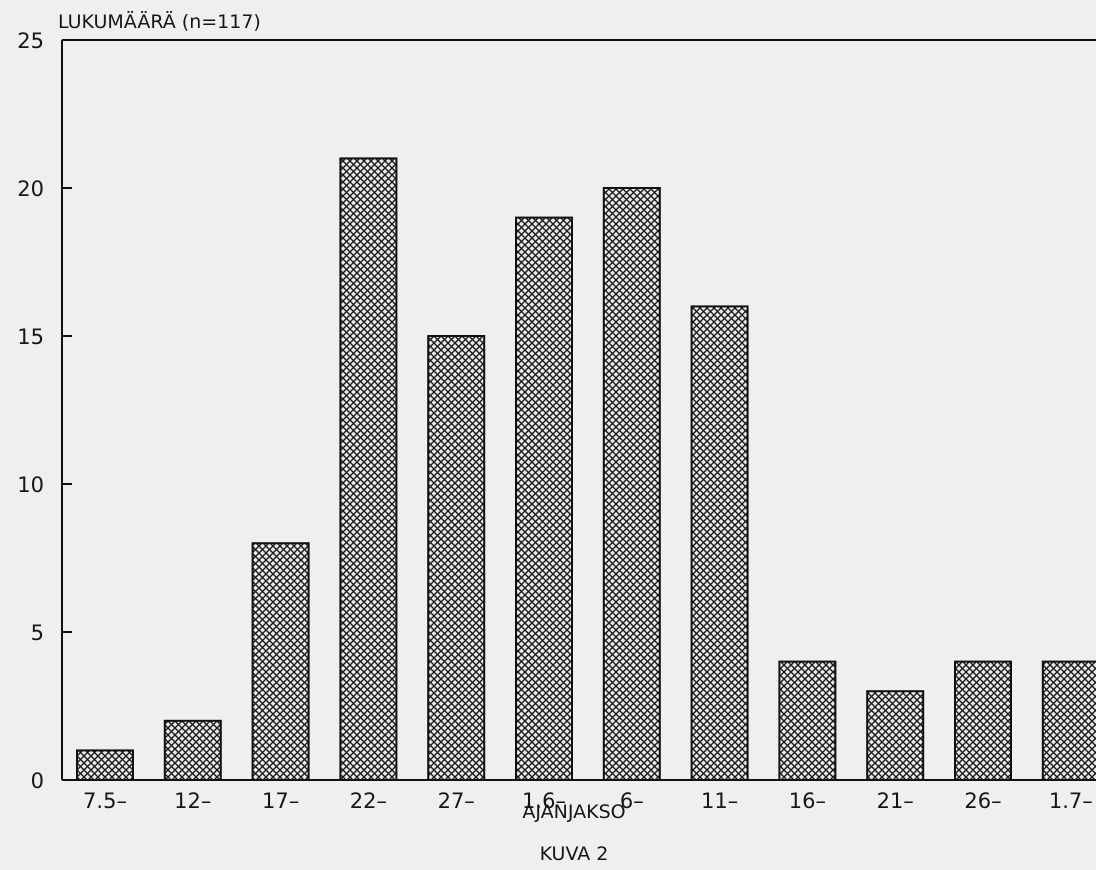  I want to click on x-tick-label: 1.6–, so click(544, 801).